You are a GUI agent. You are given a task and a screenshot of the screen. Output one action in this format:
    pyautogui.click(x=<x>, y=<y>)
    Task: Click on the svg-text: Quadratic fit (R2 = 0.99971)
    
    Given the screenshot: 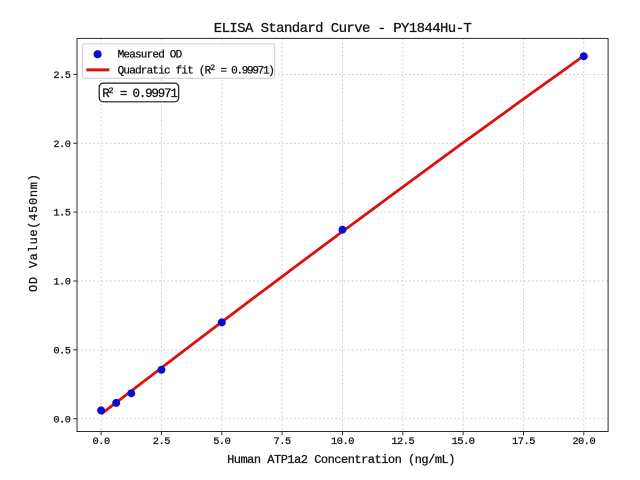 What is the action you would take?
    pyautogui.click(x=196, y=71)
    